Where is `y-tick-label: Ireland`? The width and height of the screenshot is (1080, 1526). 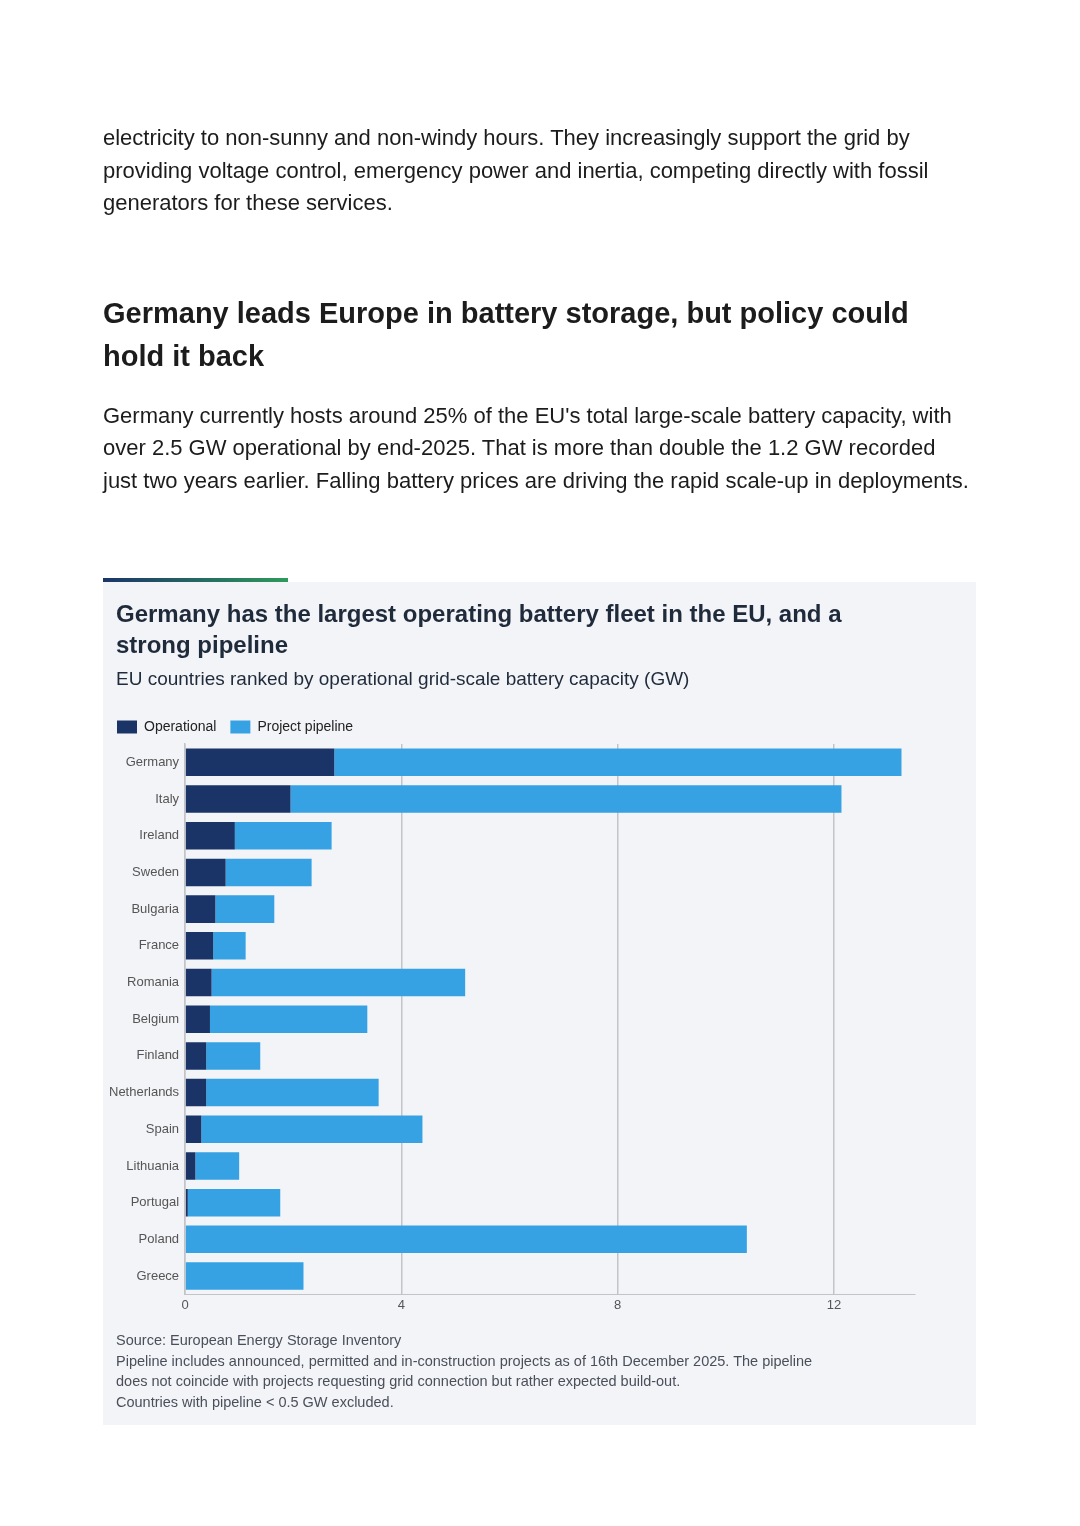 y-tick-label: Ireland is located at coordinates (159, 835).